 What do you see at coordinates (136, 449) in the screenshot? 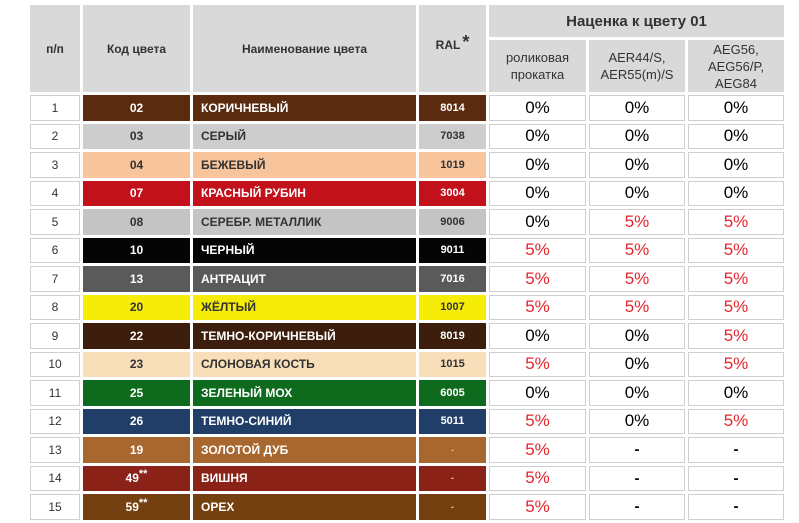
I see `color-code-value: 19` at bounding box center [136, 449].